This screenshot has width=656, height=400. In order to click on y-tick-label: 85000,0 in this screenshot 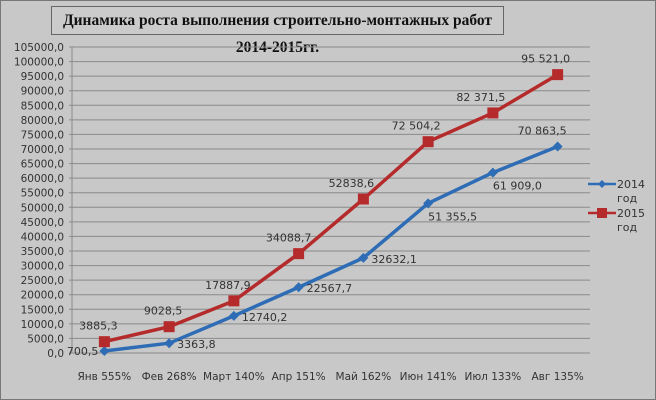, I will do `click(42, 106)`.